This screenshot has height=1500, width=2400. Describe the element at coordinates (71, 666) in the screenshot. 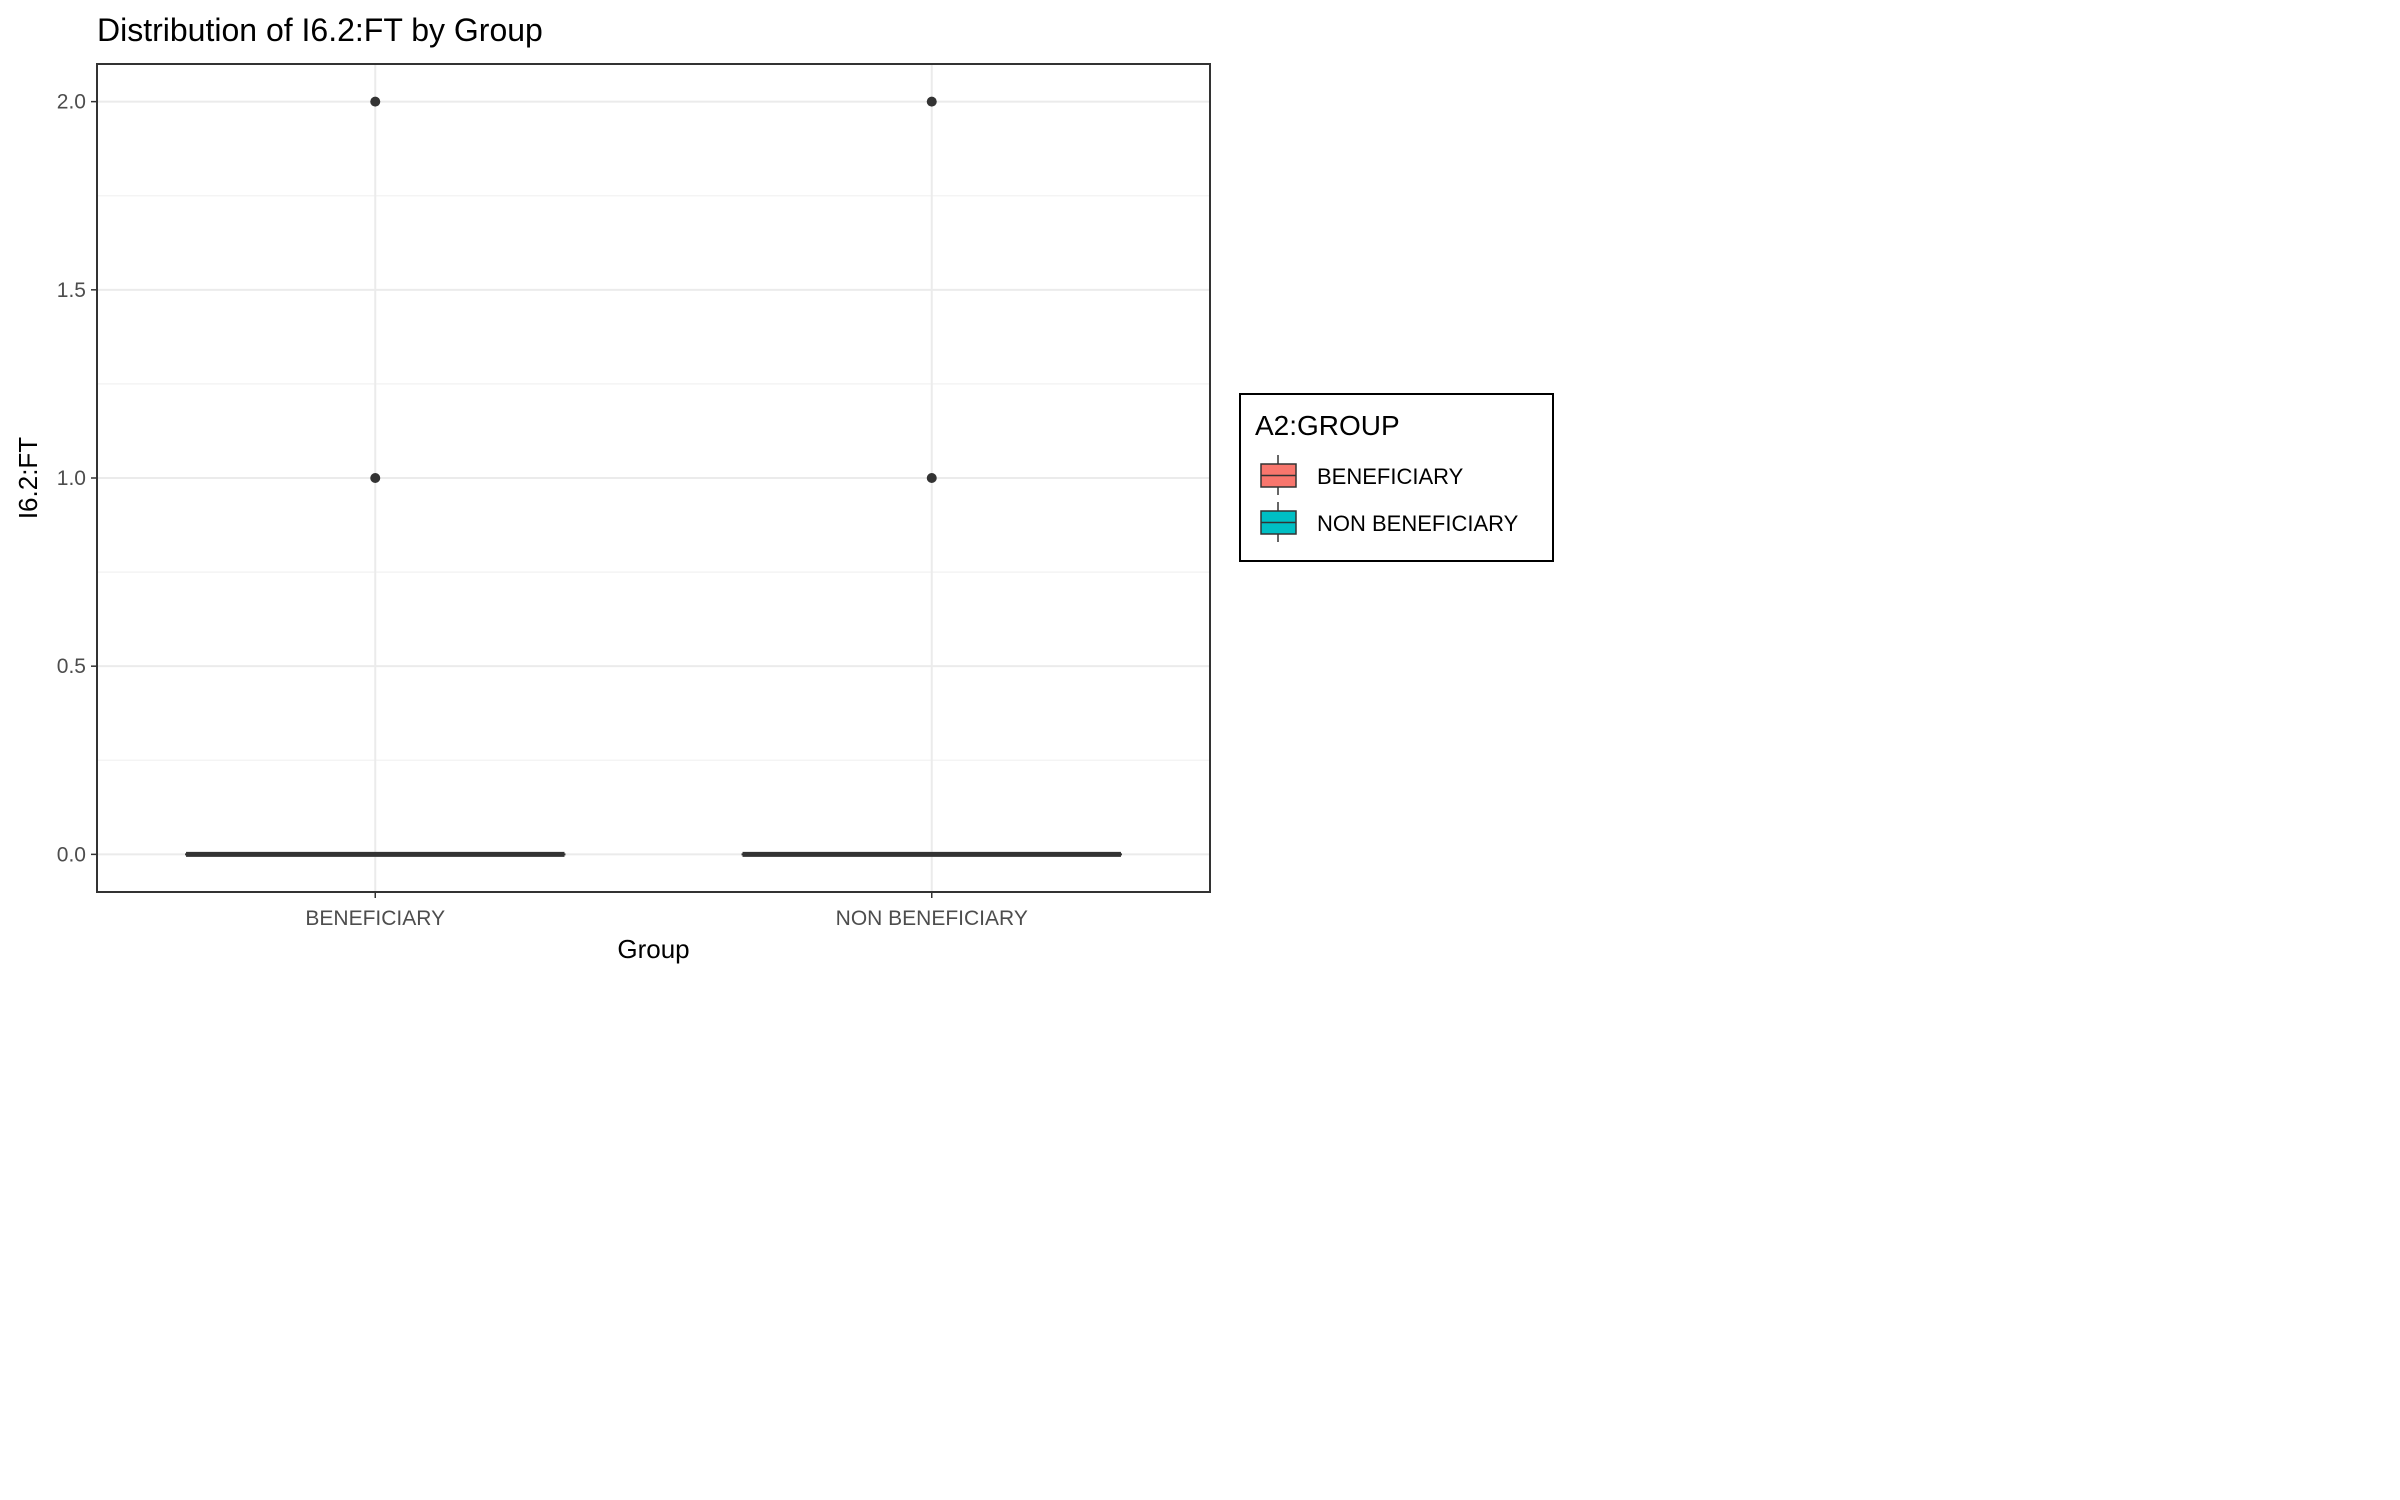

I see `y-tick-label: 0.5` at that location.